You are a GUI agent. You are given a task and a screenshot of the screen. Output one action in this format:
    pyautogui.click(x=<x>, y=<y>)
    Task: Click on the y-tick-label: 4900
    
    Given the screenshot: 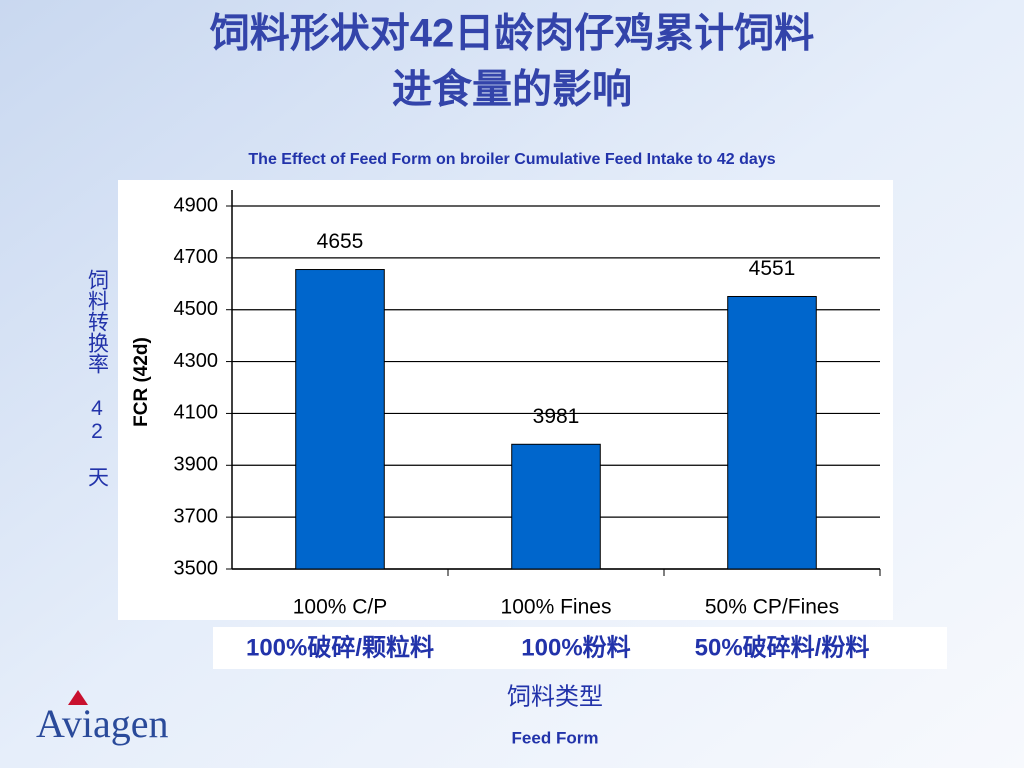 What is the action you would take?
    pyautogui.click(x=196, y=205)
    